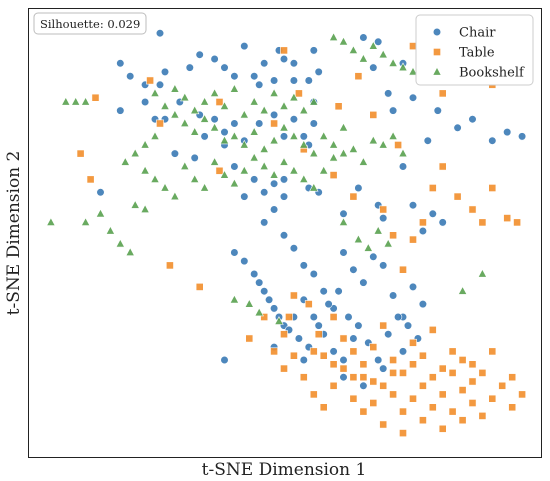  I want to click on x-axis-label: t-SNE Dimension 1, so click(284, 470).